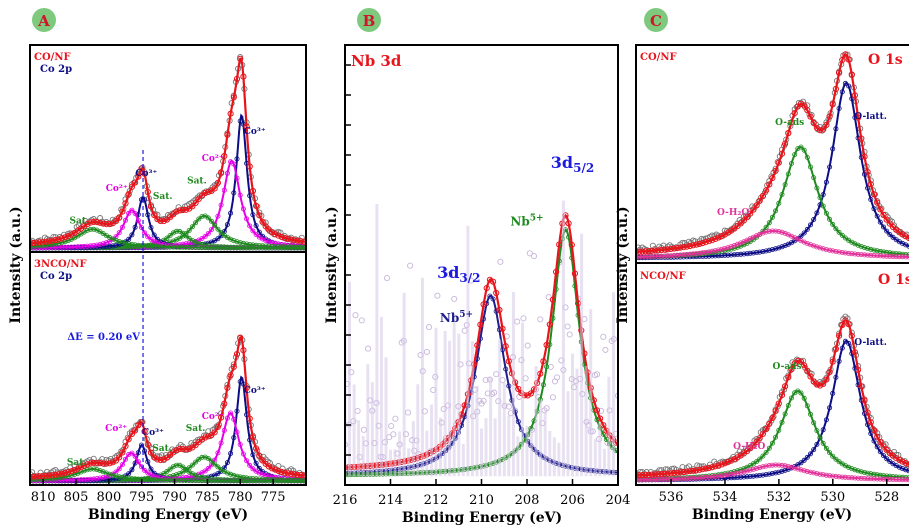  What do you see at coordinates (166, 427) in the screenshot?
I see `panel-a-bottom-peak-labels: Co³⁺ Co²⁺ Sat. Sat. Co³⁺ Co²⁺ Sat.` at bounding box center [166, 427].